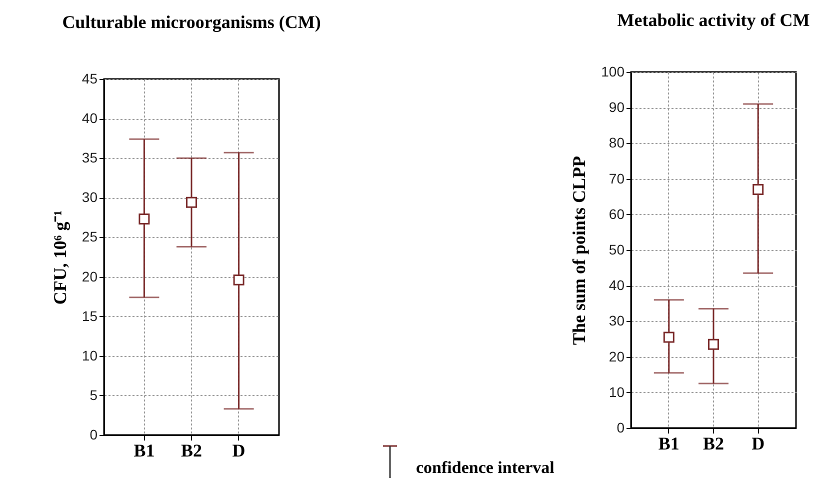 The height and width of the screenshot is (494, 838). I want to click on y-tick-label: 80, so click(616, 142).